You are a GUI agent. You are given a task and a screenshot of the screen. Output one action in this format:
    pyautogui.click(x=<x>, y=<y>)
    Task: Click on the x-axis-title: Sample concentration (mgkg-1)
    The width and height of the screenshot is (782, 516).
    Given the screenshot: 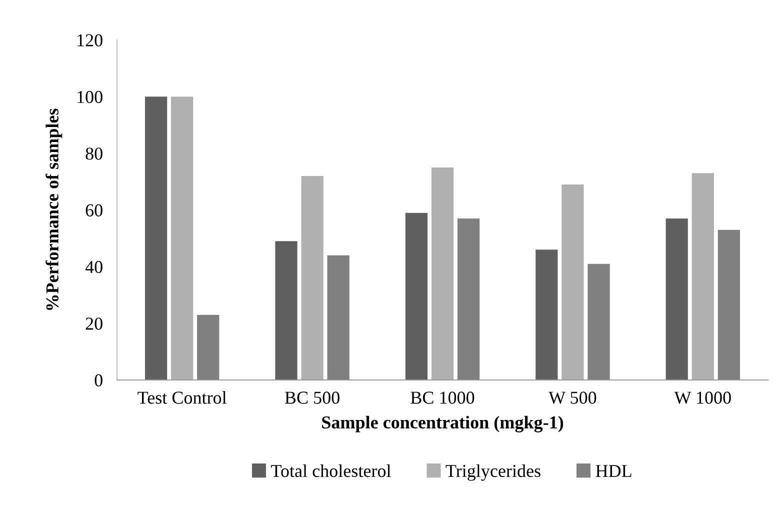 What is the action you would take?
    pyautogui.click(x=443, y=424)
    